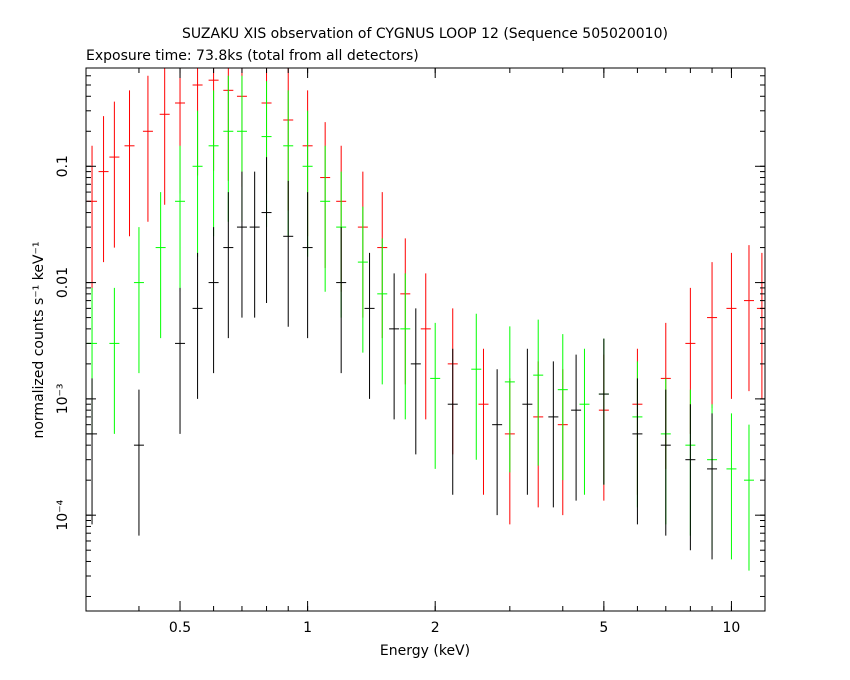  I want to click on y-tick-label: 0.01, so click(63, 282).